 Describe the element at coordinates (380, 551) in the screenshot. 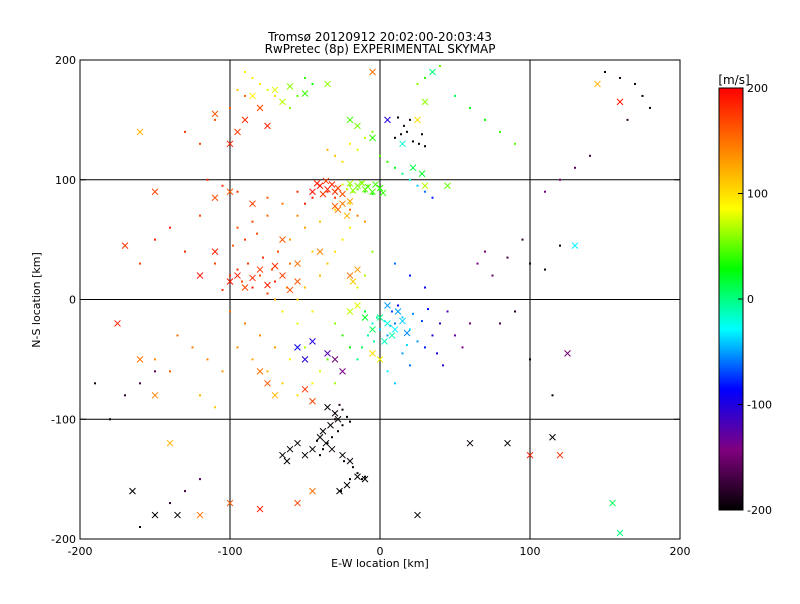

I see `x-tick-label: 0` at that location.